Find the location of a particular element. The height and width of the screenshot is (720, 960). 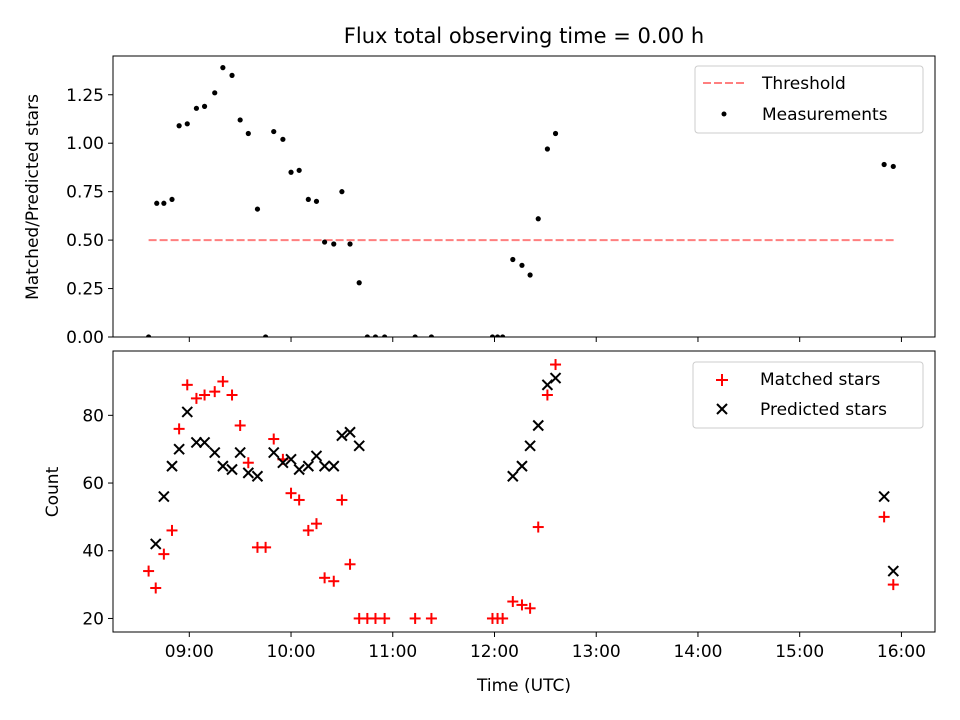

chart-title: Flux total observing time = 0.00 h is located at coordinates (524, 36).